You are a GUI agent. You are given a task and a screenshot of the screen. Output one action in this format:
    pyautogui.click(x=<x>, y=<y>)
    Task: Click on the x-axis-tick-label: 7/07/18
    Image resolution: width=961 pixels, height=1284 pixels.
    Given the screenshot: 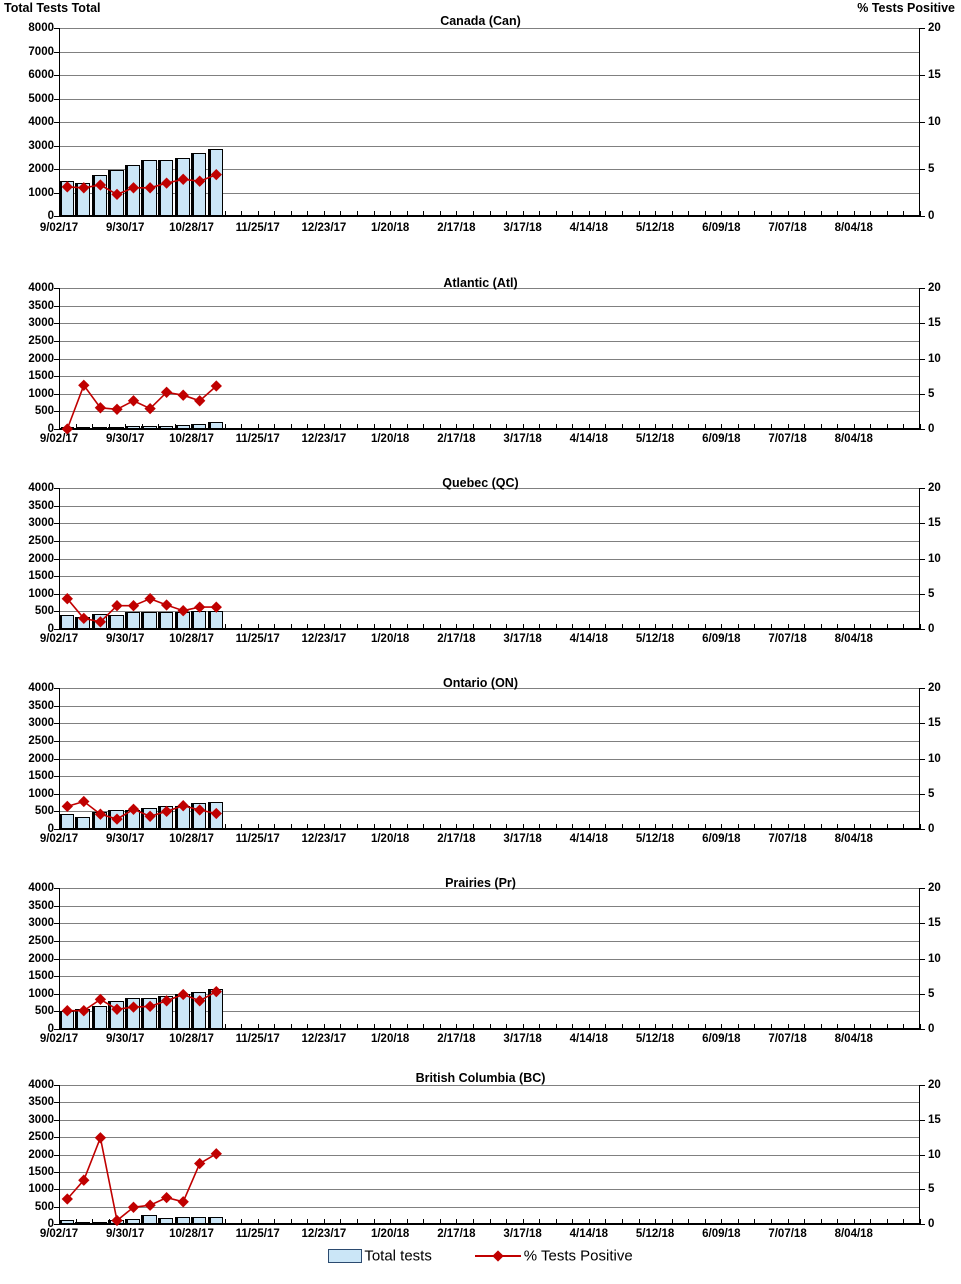 What is the action you would take?
    pyautogui.click(x=787, y=639)
    